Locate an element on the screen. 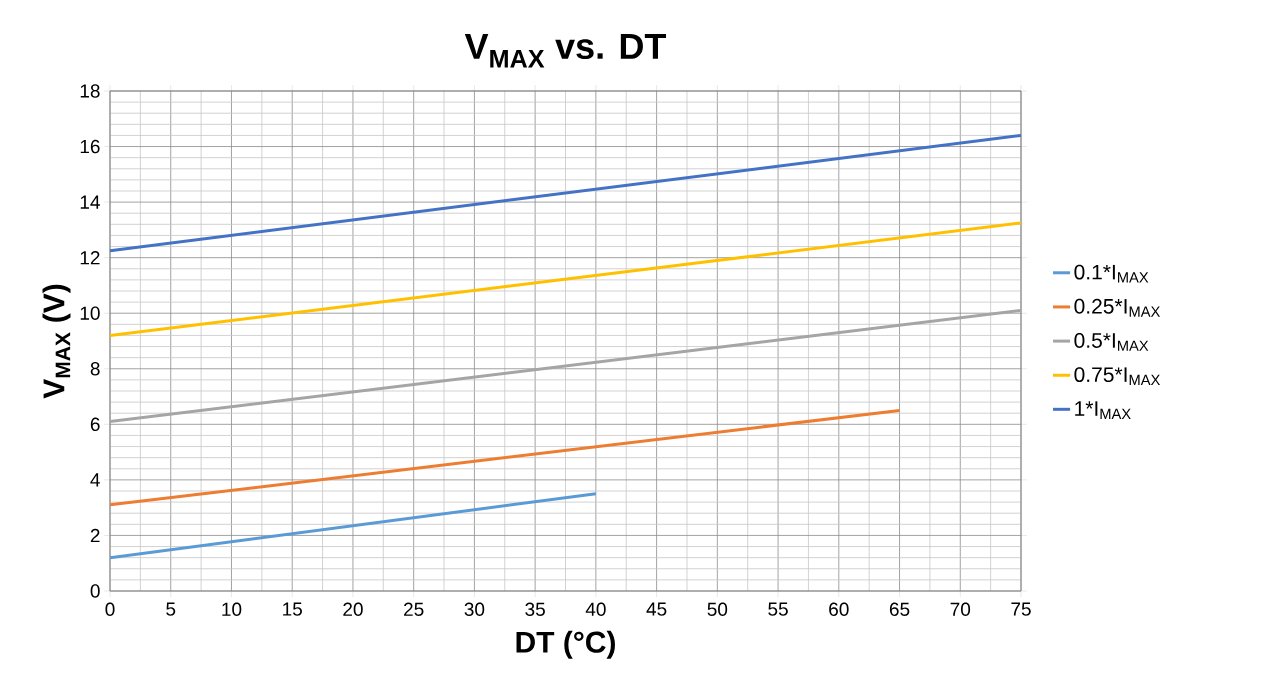 This screenshot has width=1282, height=698. y-tick-label: 14 is located at coordinates (90, 202).